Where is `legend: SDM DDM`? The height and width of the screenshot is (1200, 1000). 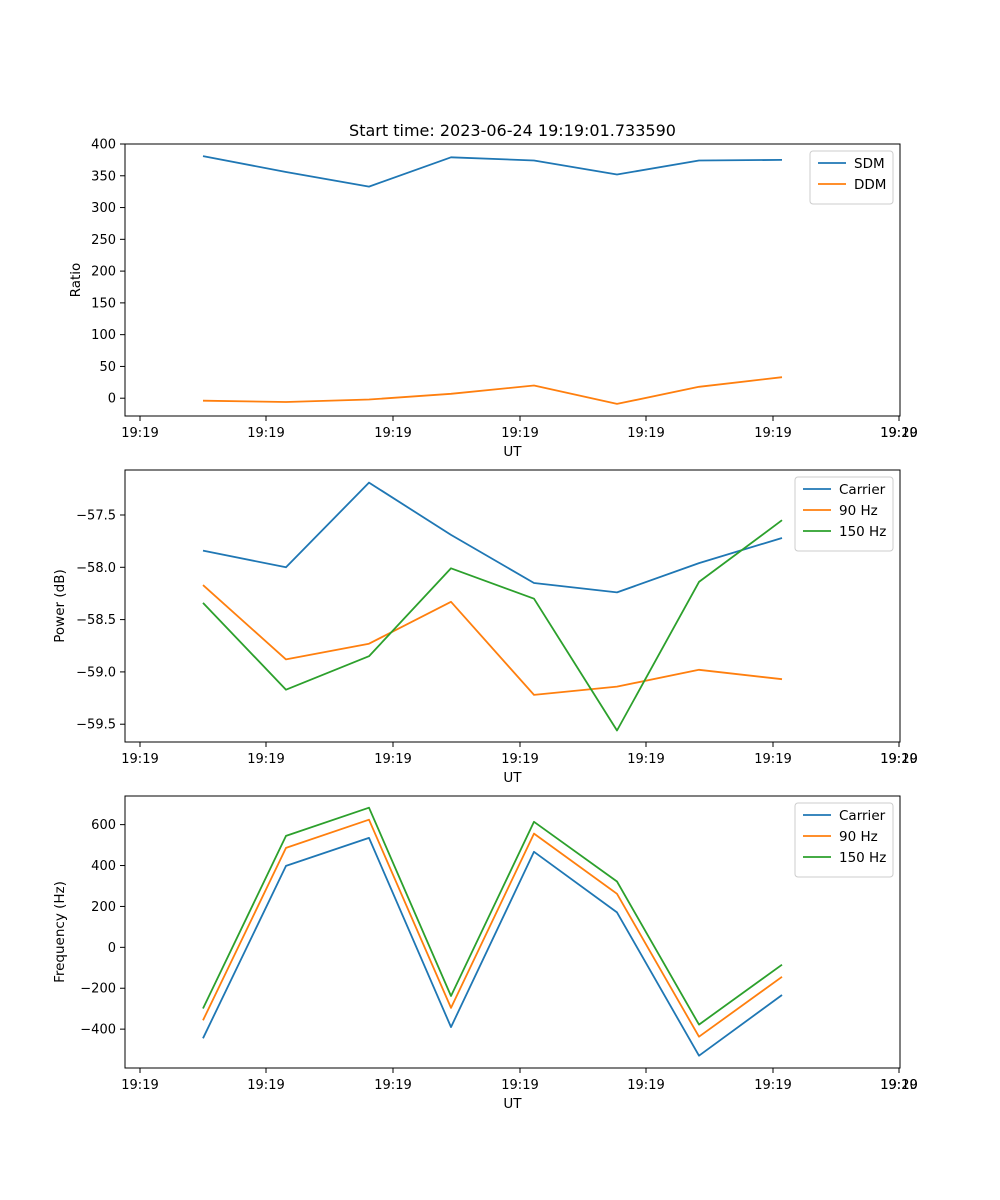 legend: SDM DDM is located at coordinates (851, 177).